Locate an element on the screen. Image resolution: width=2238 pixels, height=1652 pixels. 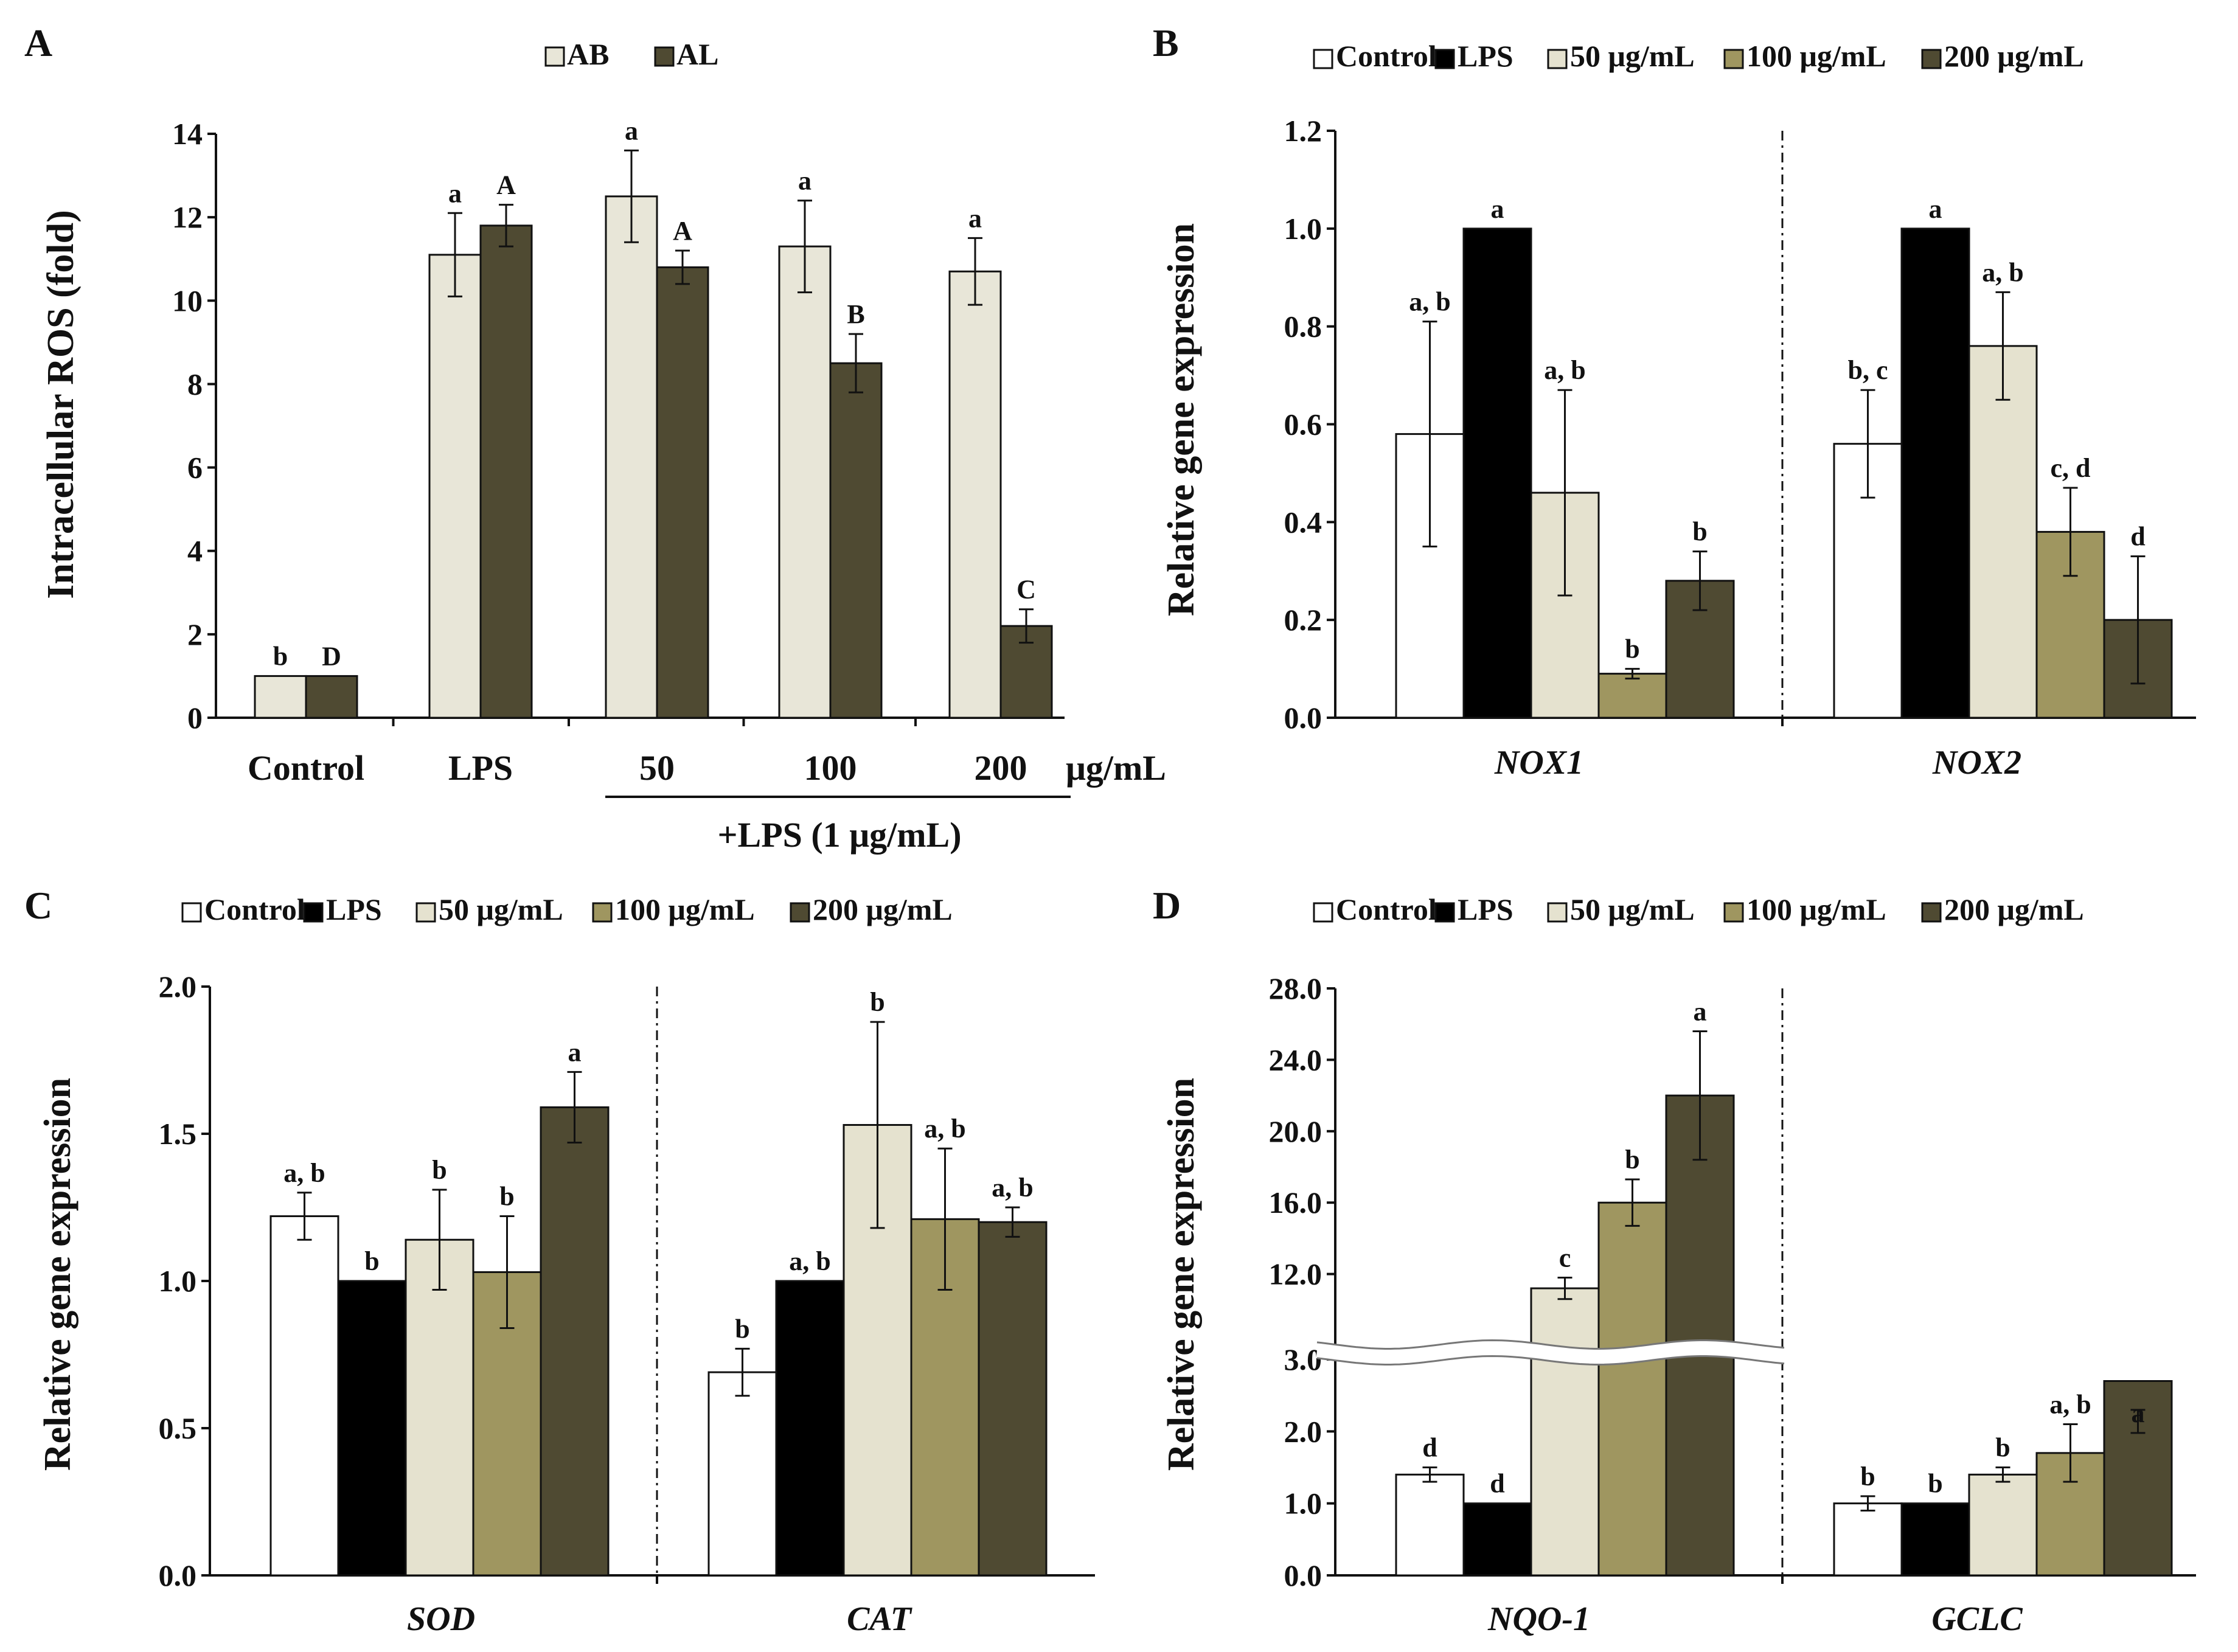
panel-b-gene-nox2: NOX2 is located at coordinates (1976, 763).